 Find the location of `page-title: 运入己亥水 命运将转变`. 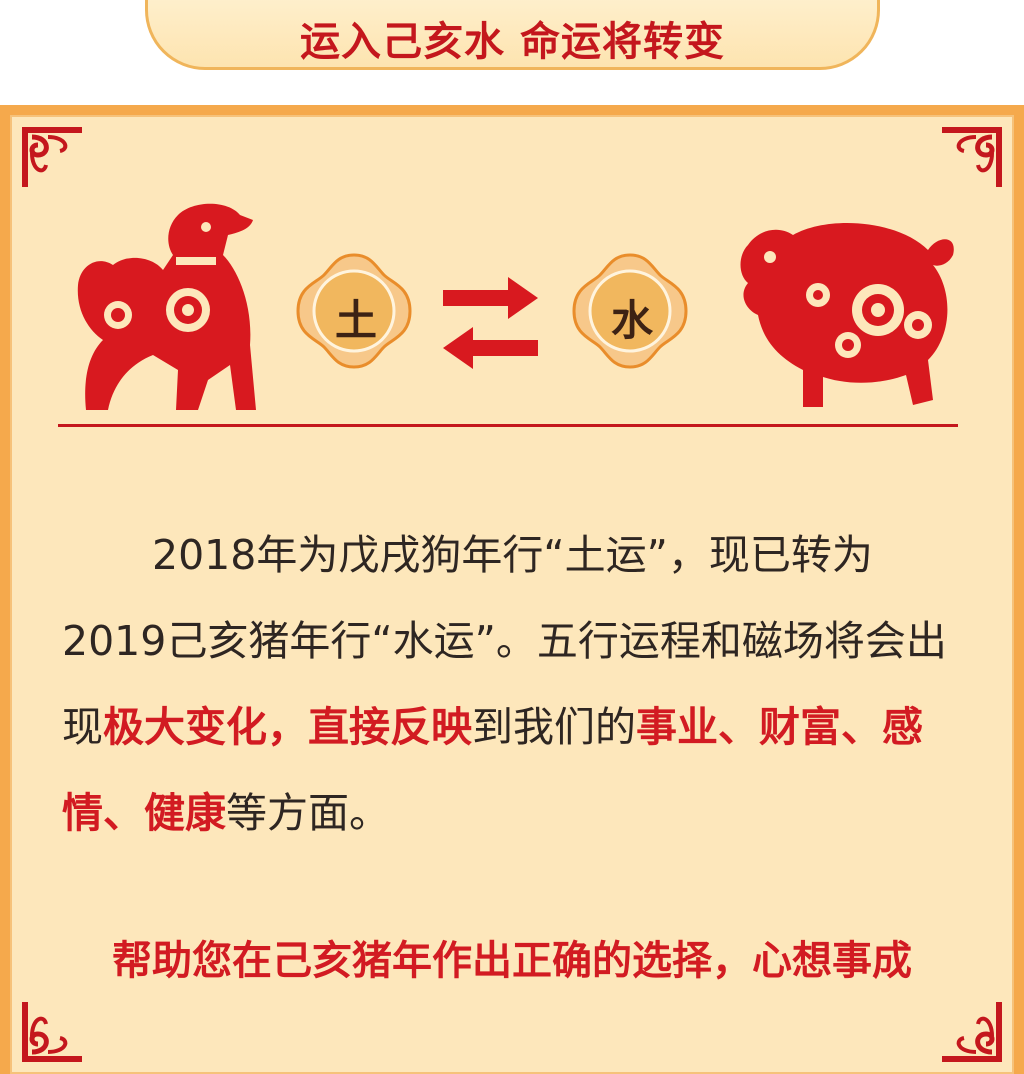

page-title: 运入己亥水 命运将转变 is located at coordinates (512, 42).